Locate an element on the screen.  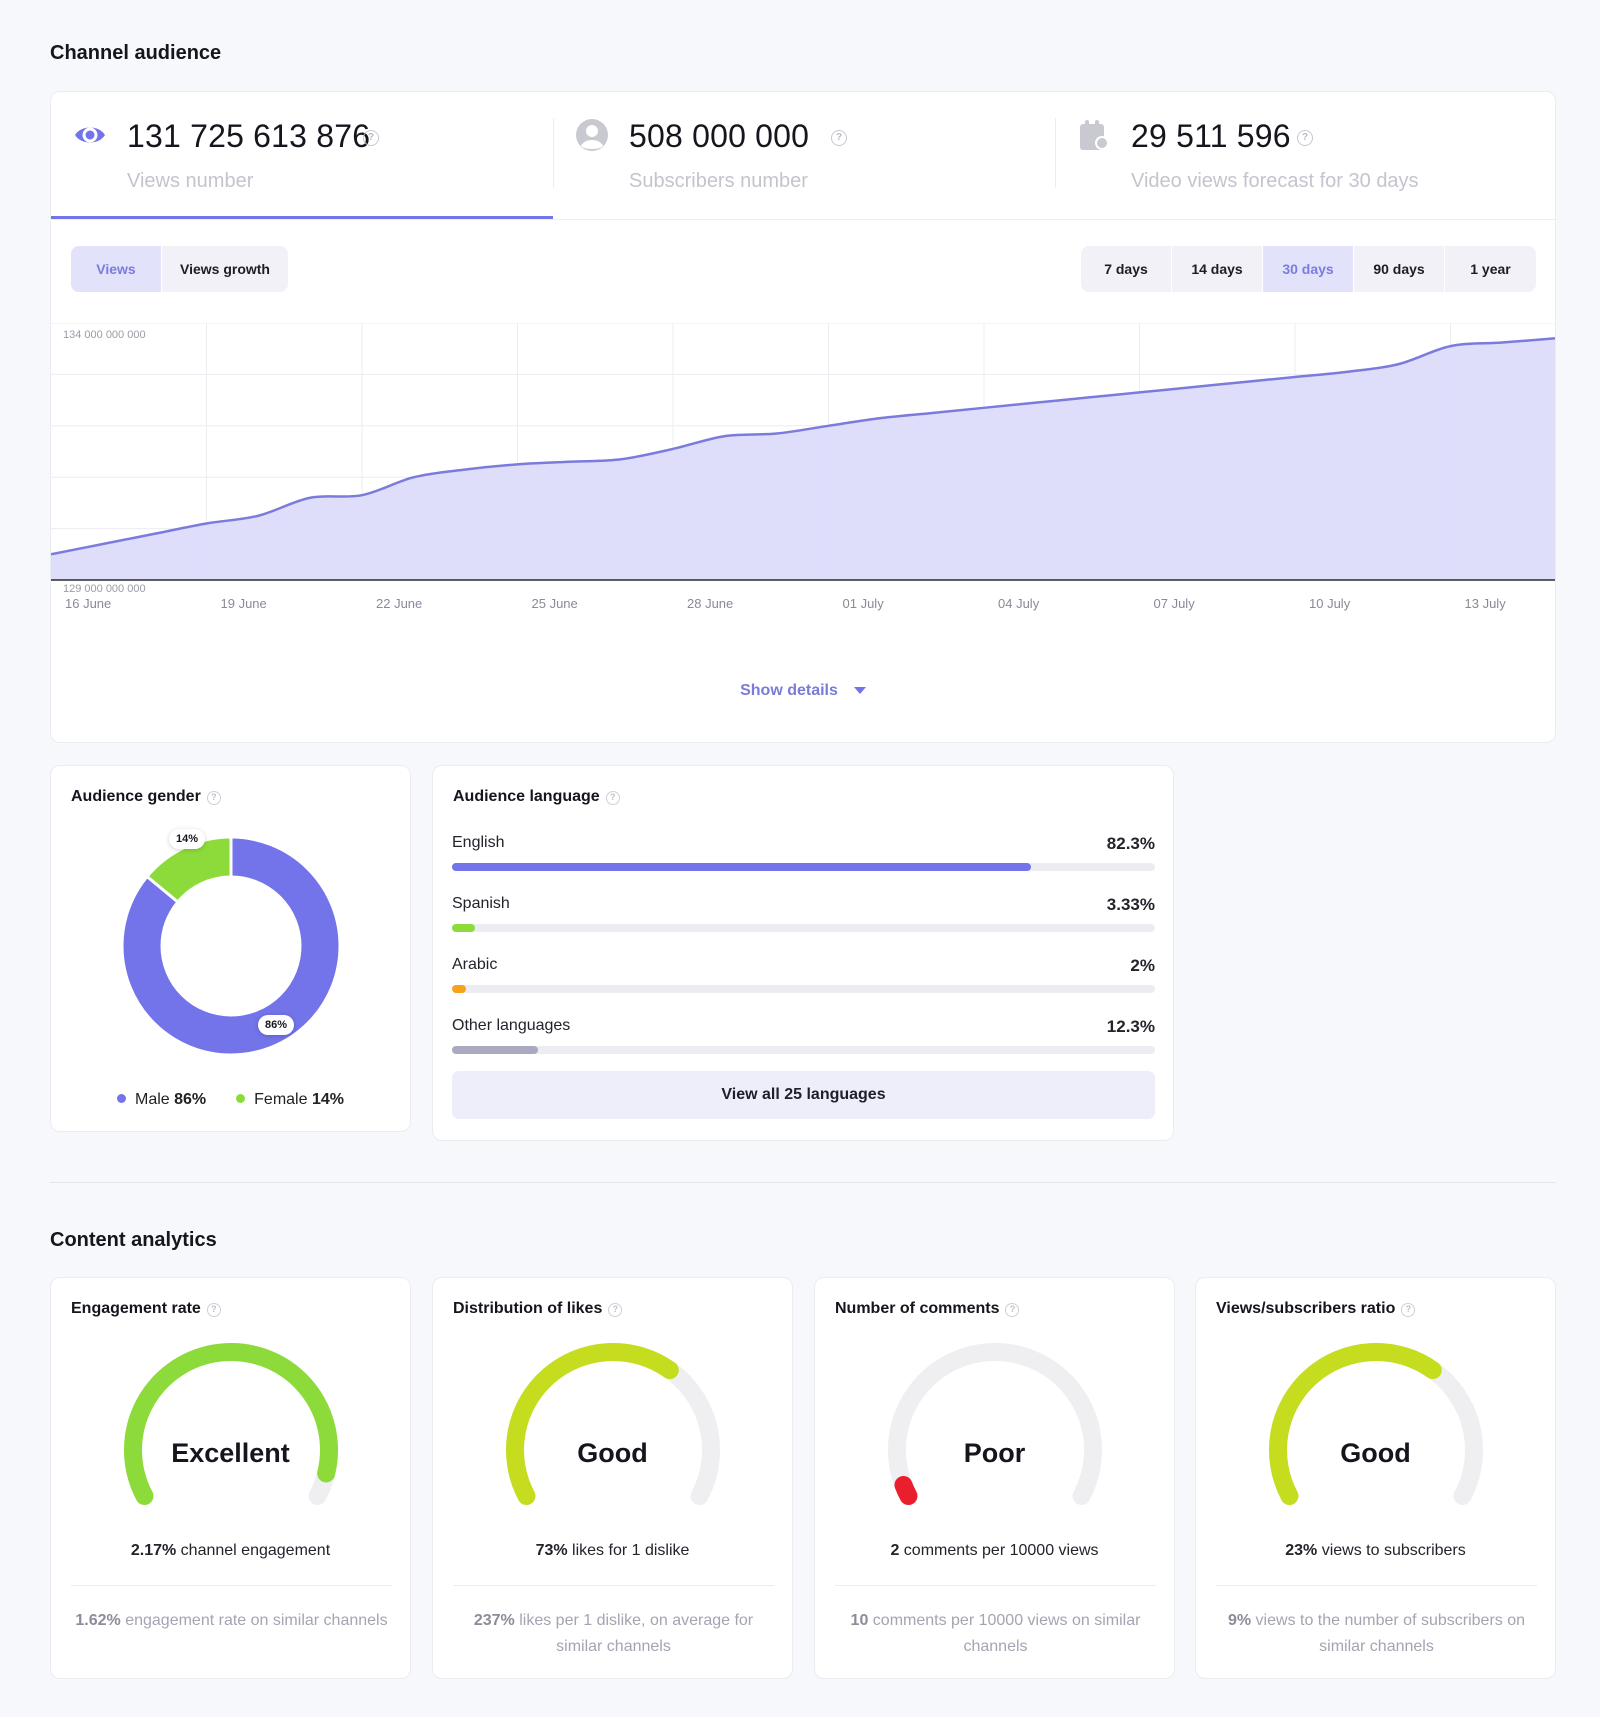
language-name: Arabic is located at coordinates (475, 964).